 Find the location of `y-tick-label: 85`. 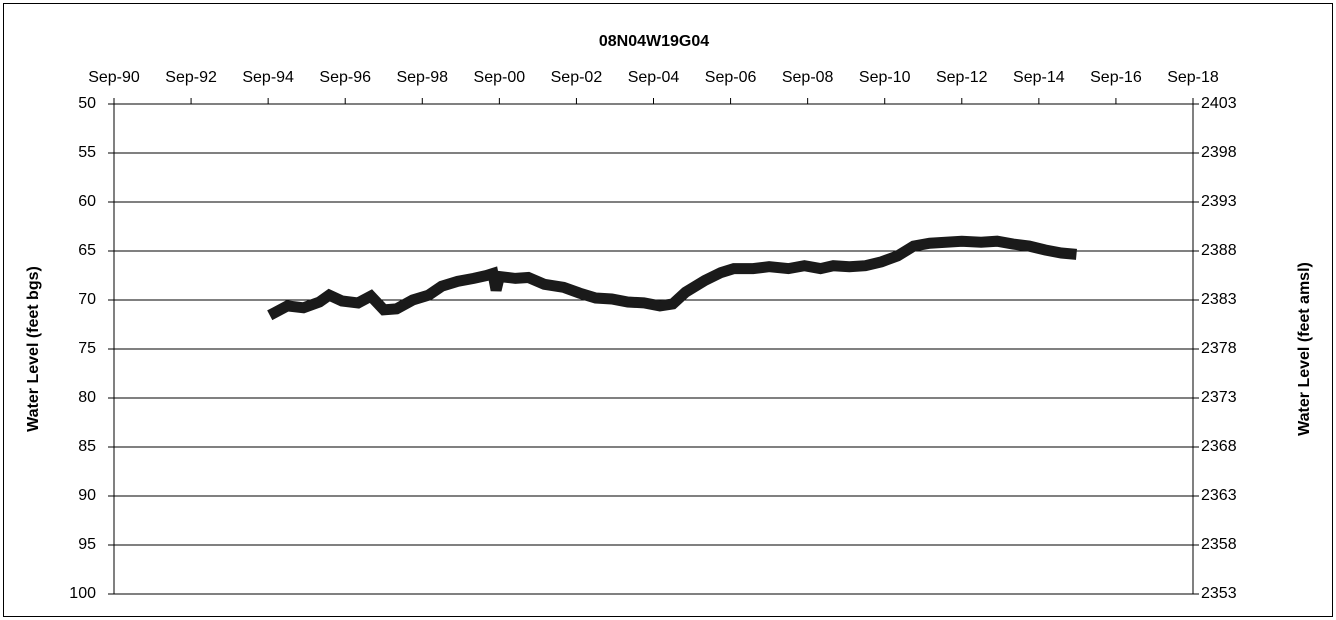

y-tick-label: 85 is located at coordinates (87, 446).